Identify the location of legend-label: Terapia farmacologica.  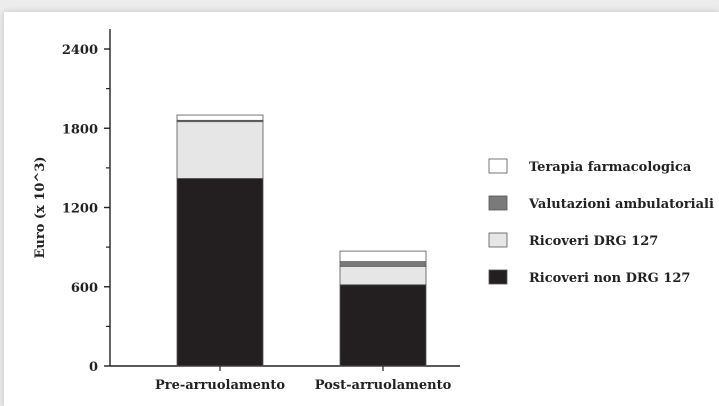
(610, 167).